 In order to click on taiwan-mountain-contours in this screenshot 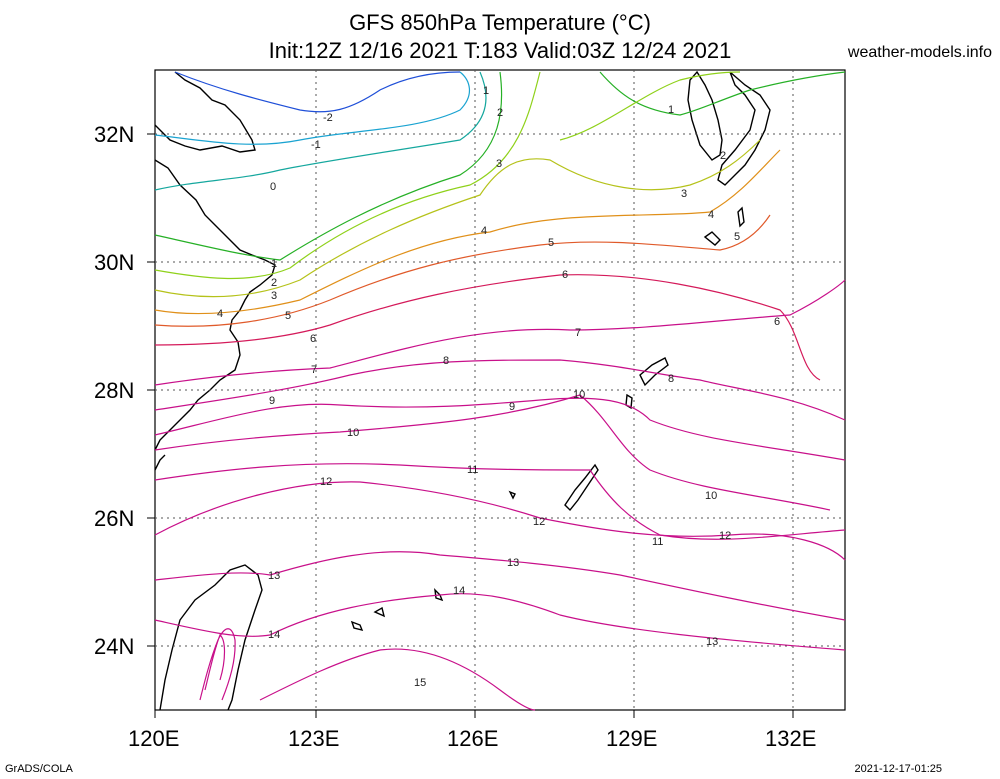, I will do `click(217, 664)`.